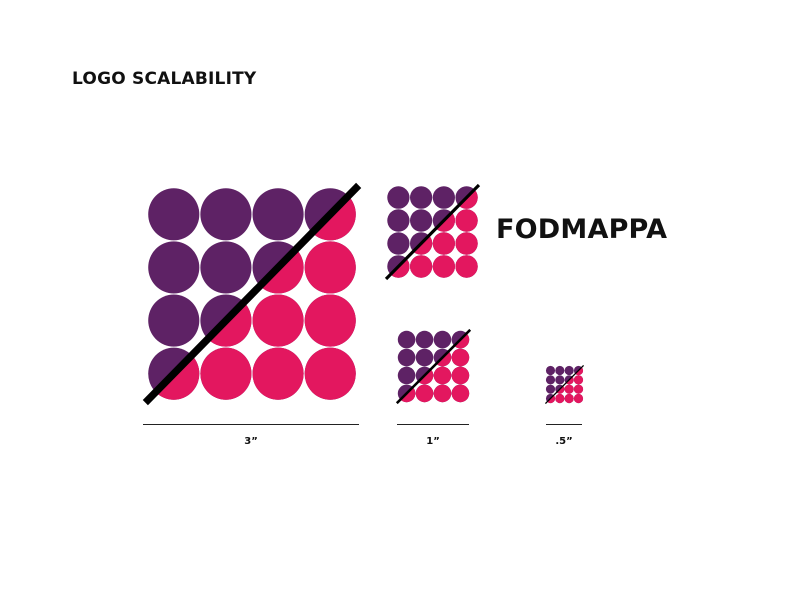 The image size is (792, 612). What do you see at coordinates (164, 79) in the screenshot?
I see `page-title: LOGO SCALABILITY` at bounding box center [164, 79].